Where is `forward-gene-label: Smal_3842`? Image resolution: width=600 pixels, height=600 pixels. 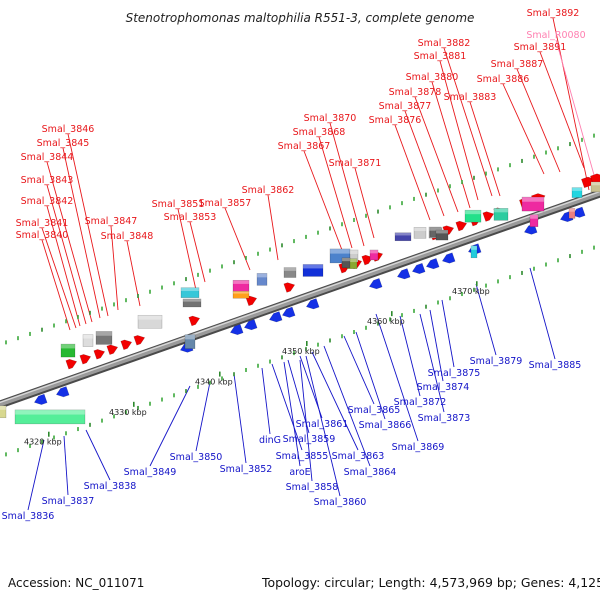 forward-gene-label: Smal_3842 is located at coordinates (47, 201).